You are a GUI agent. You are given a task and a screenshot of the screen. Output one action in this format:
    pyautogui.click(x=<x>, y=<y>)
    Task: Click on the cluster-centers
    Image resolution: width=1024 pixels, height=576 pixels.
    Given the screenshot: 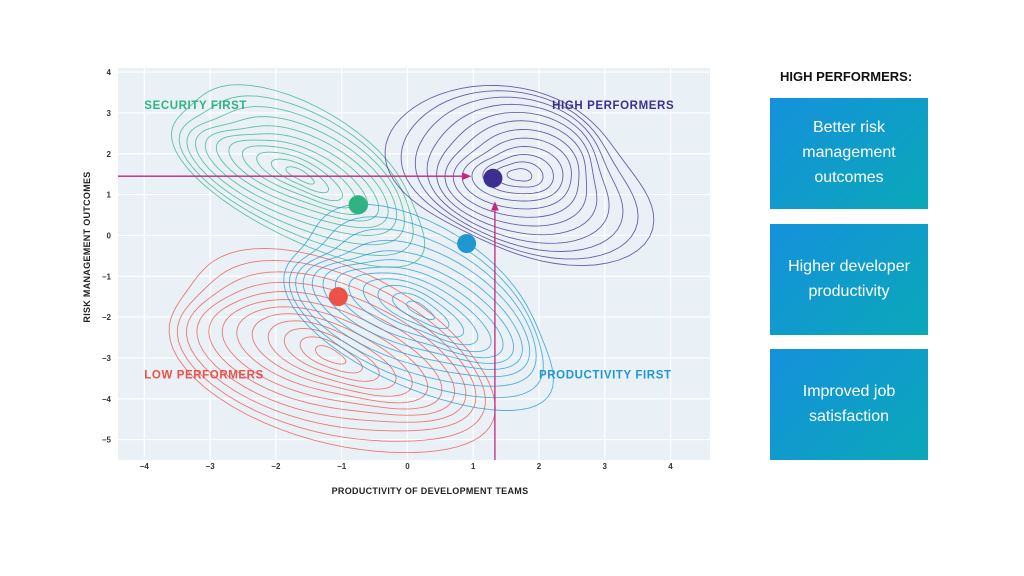 What is the action you would take?
    pyautogui.click(x=415, y=237)
    